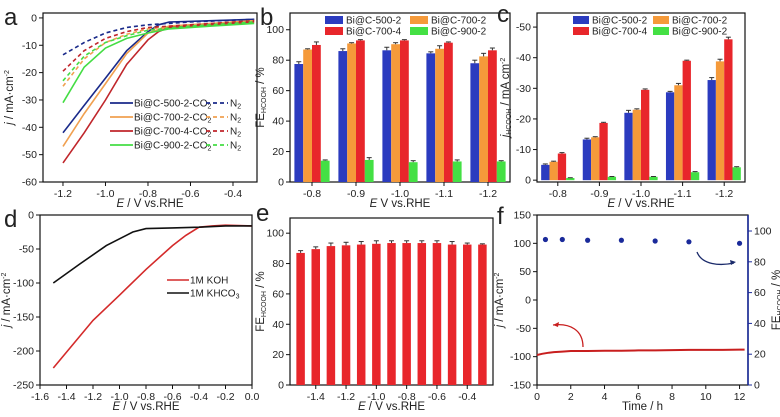 Image resolution: width=780 pixels, height=417 pixels. I want to click on x-tick-label: -0.8, so click(558, 194).